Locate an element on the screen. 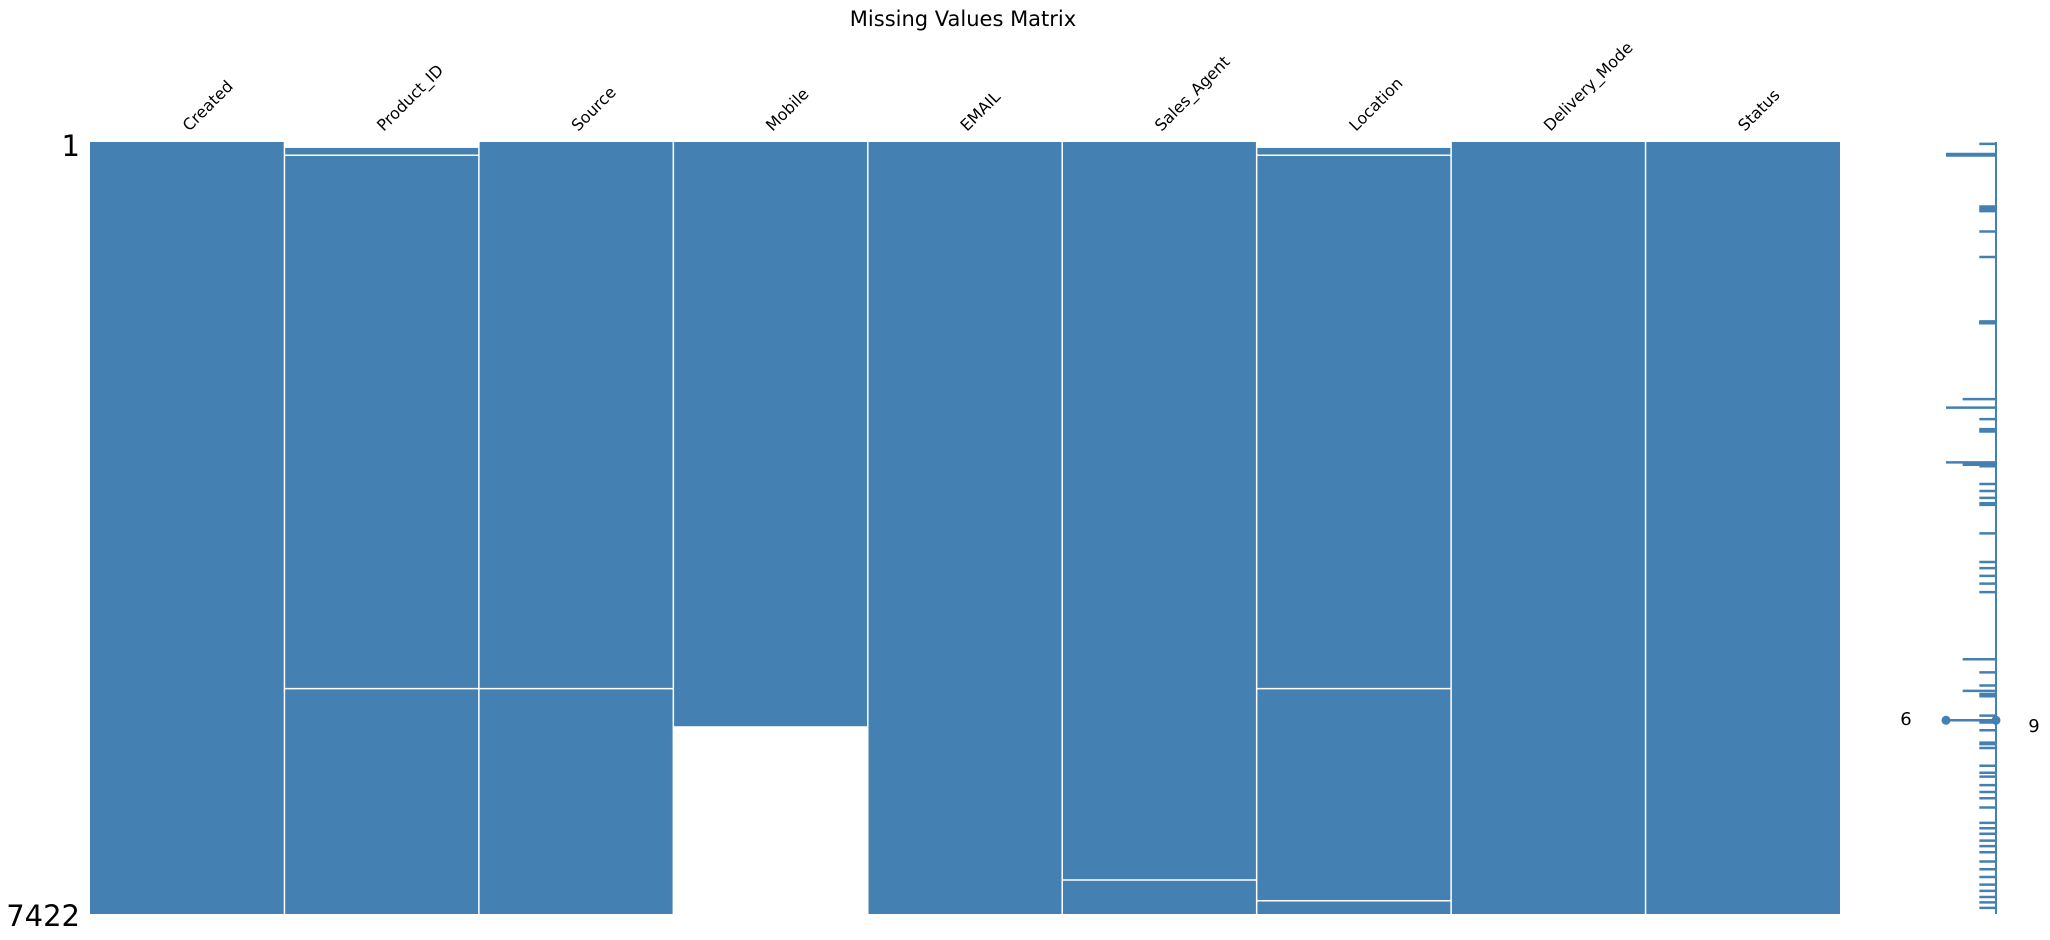  completeness-sparkline is located at coordinates (1971, 528).